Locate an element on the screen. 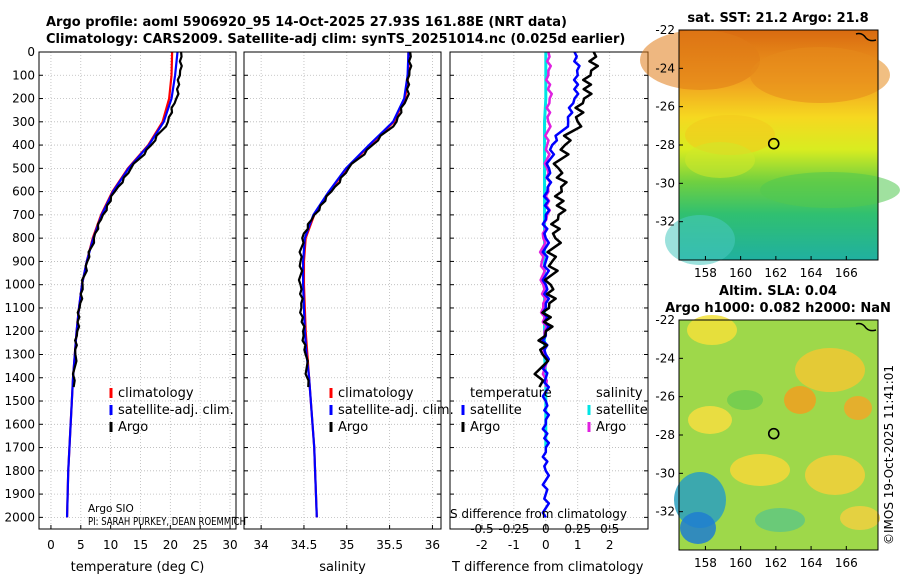 The image size is (900, 580). sla-map-title-line-1: Altim. SLA: 0.04 is located at coordinates (778, 291).